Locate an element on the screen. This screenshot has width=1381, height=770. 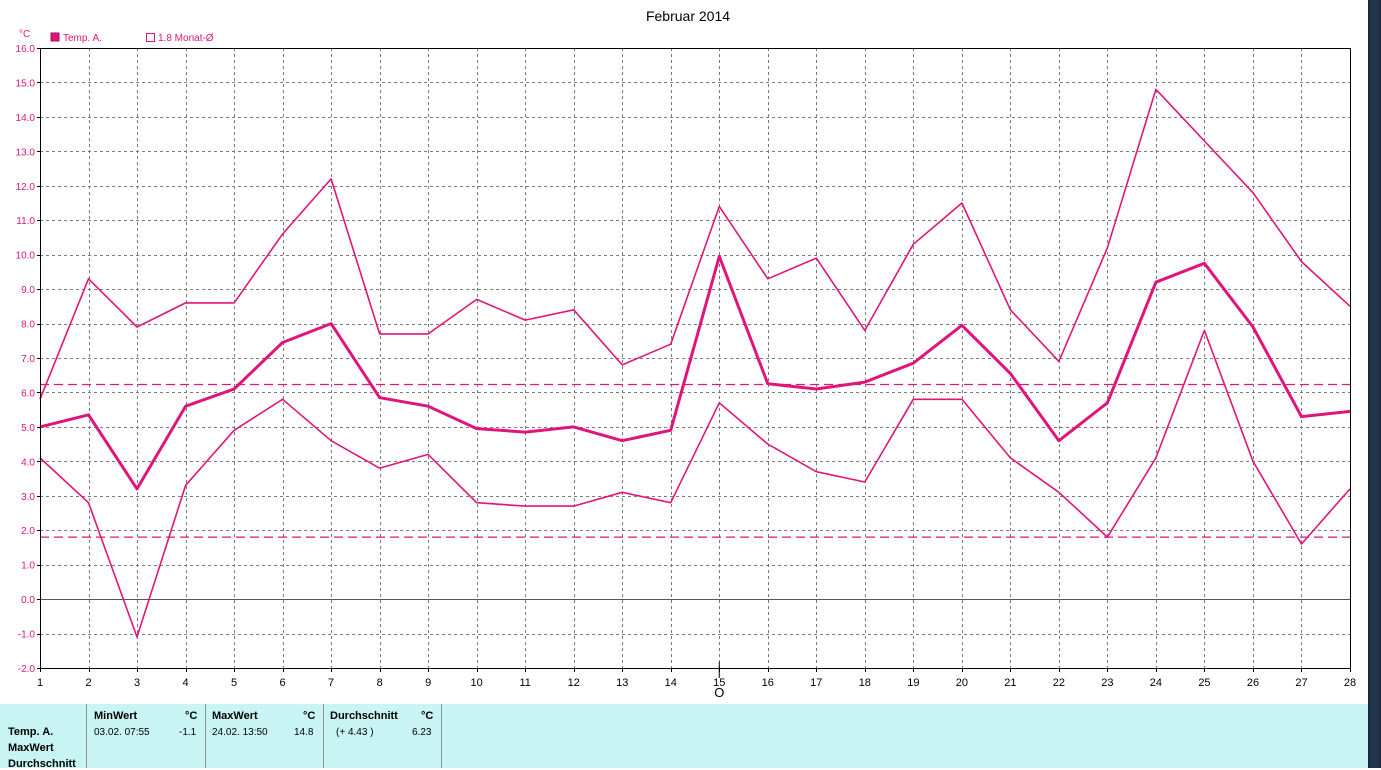
y-tick-label: -2.0 is located at coordinates (27, 669).